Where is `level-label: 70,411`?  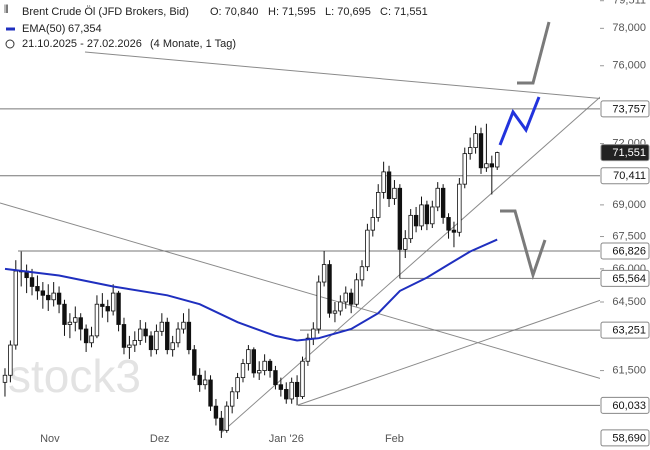 level-label: 70,411 is located at coordinates (629, 176).